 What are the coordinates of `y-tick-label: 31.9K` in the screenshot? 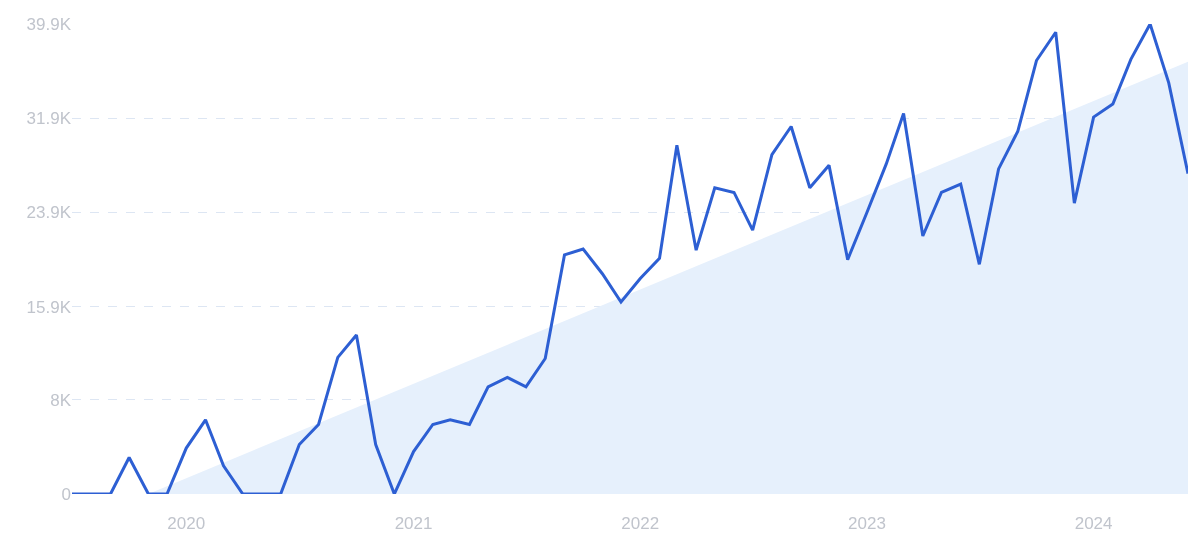 It's located at (49, 119).